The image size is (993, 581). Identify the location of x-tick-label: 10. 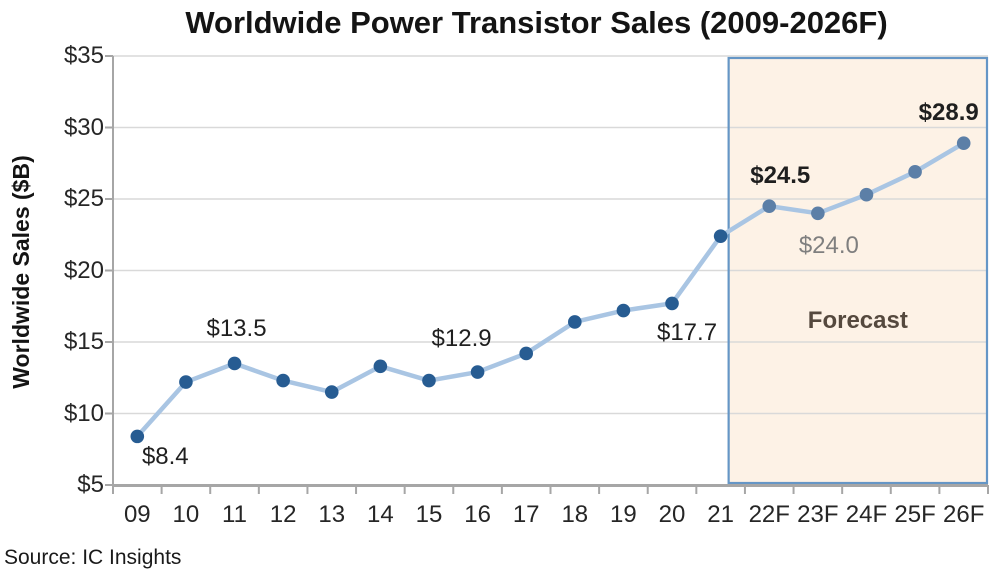
(186, 514).